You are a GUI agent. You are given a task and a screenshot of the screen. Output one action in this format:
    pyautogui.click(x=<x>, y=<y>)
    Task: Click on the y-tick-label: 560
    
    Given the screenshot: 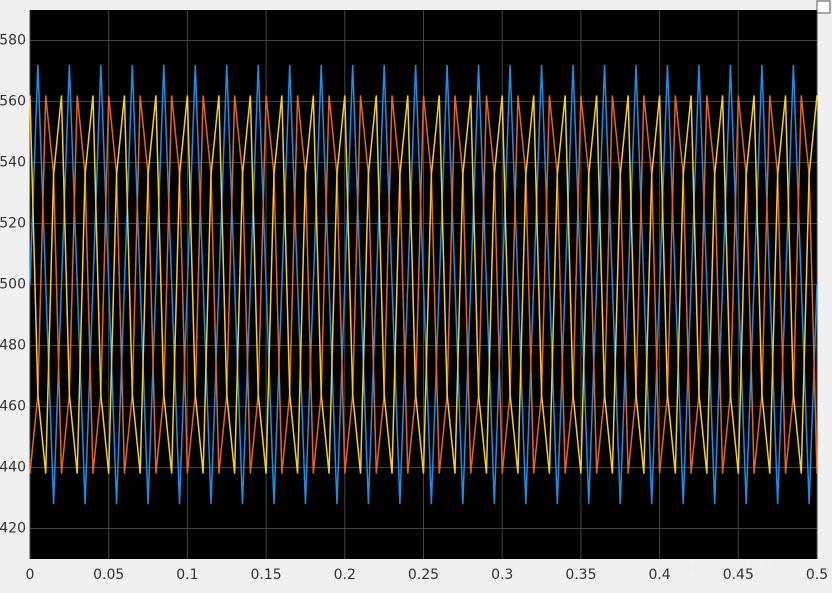 What is the action you would take?
    pyautogui.click(x=13, y=102)
    